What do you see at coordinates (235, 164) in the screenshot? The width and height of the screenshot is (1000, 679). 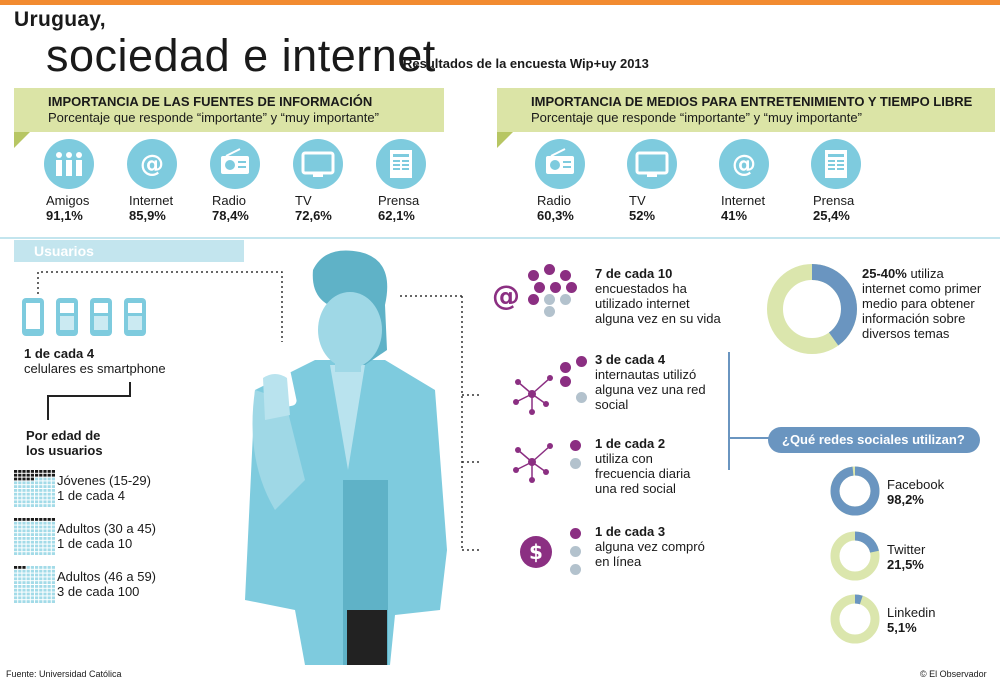 I see `radio-icon` at bounding box center [235, 164].